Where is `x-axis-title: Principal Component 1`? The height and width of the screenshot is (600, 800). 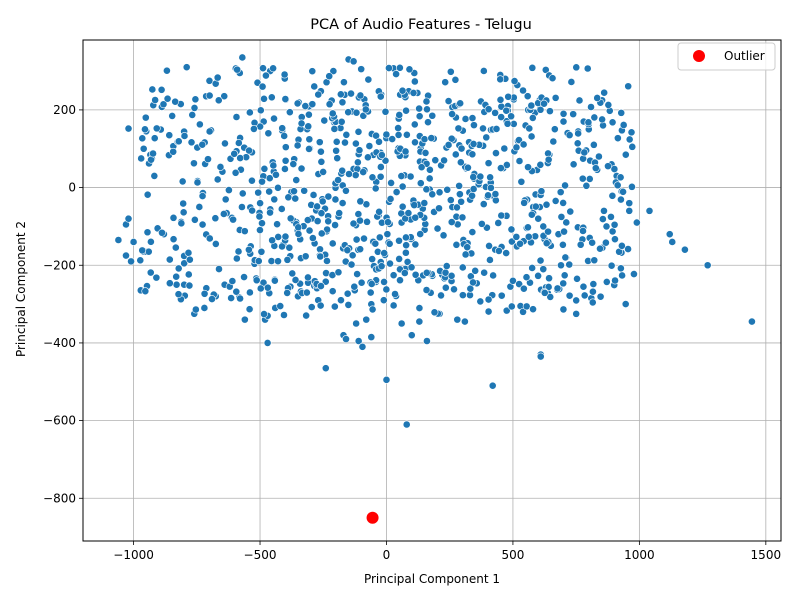
x-axis-title: Principal Component 1 is located at coordinates (432, 579).